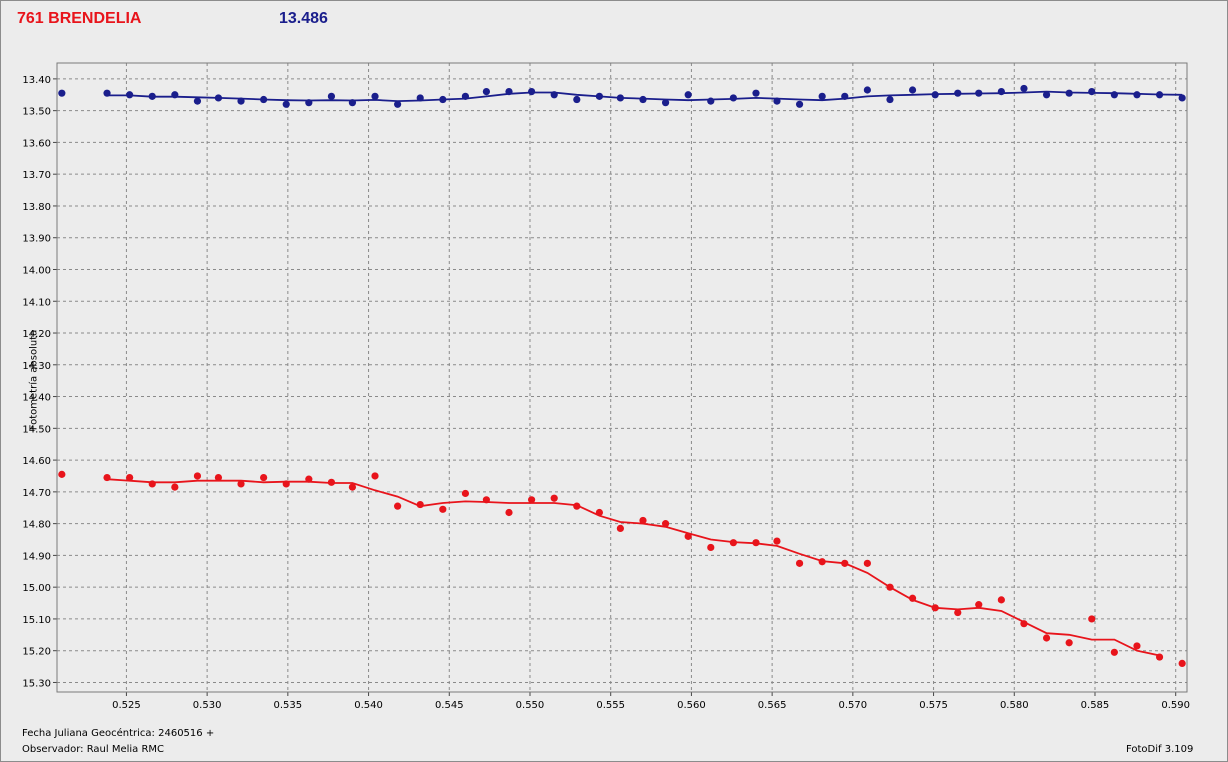 The image size is (1228, 762). What do you see at coordinates (207, 705) in the screenshot?
I see `x-tick-label: 0.530` at bounding box center [207, 705].